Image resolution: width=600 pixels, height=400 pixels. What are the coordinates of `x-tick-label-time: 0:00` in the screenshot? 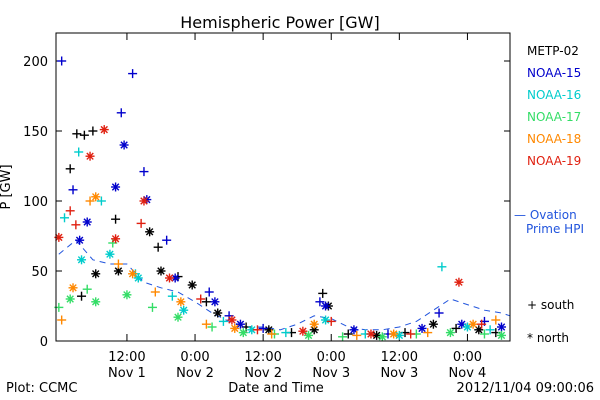 It's located at (467, 357).